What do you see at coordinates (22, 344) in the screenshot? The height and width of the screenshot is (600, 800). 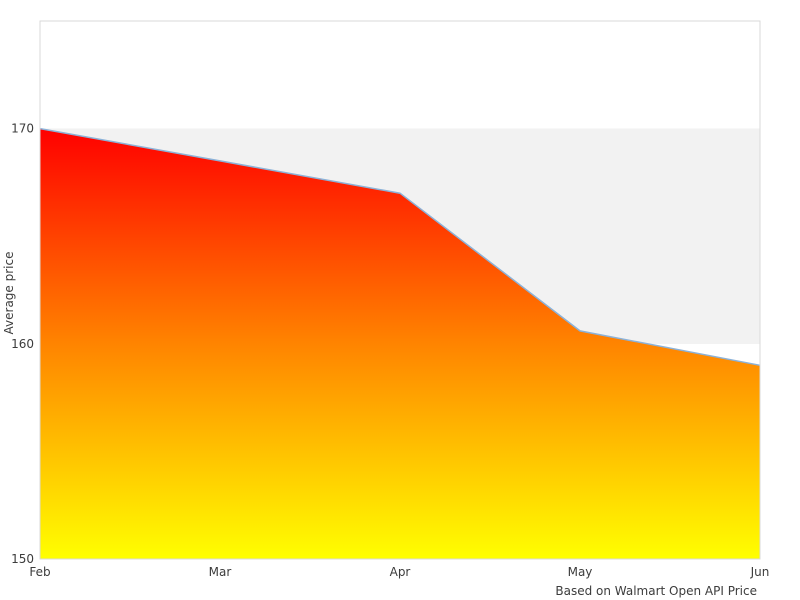 I see `y-tick-label: 160` at bounding box center [22, 344].